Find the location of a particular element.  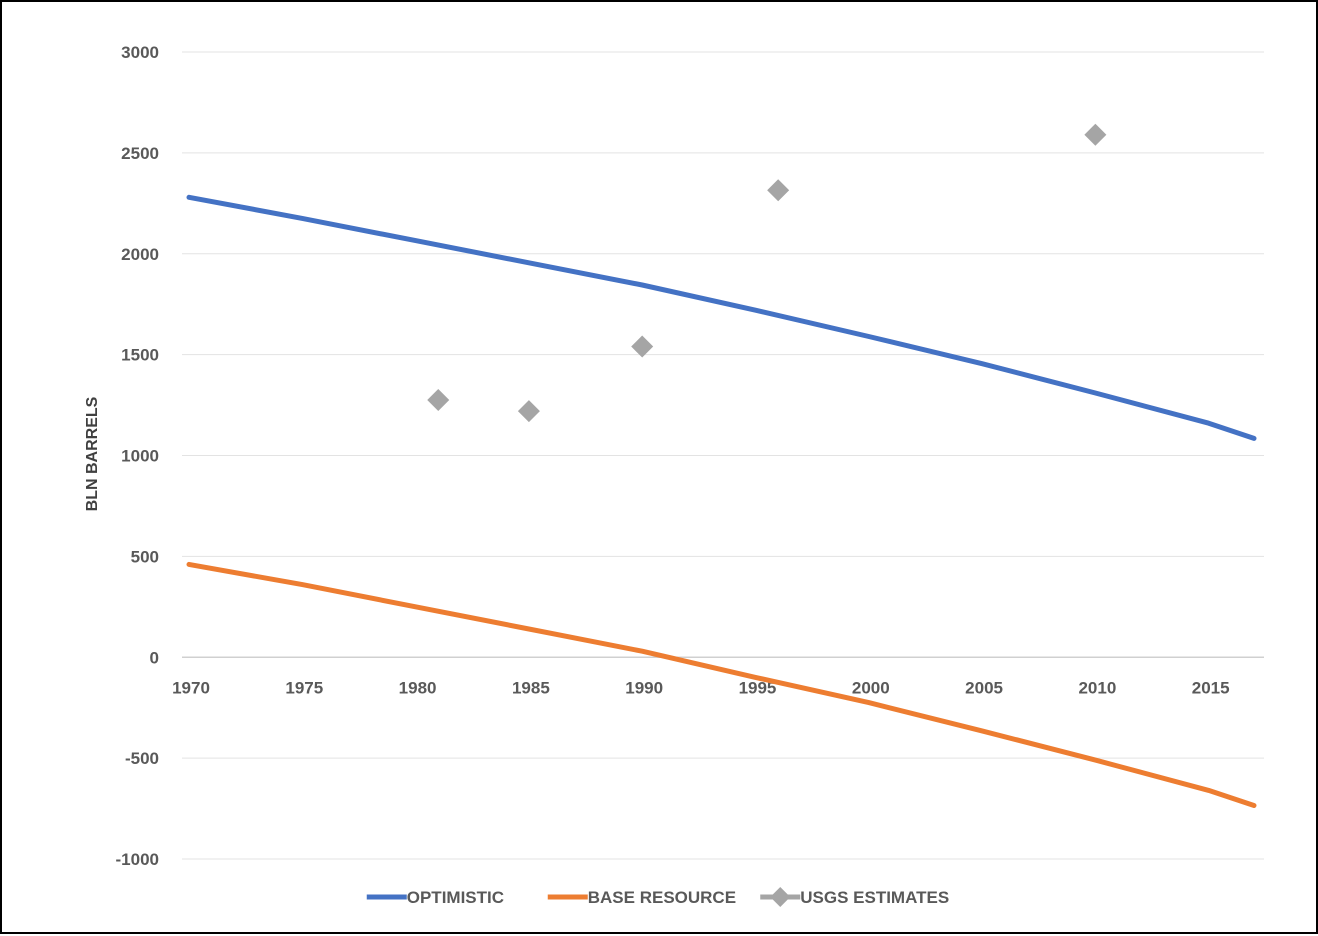

legend-item-optimistic: OPTIMISTIC is located at coordinates (435, 897).